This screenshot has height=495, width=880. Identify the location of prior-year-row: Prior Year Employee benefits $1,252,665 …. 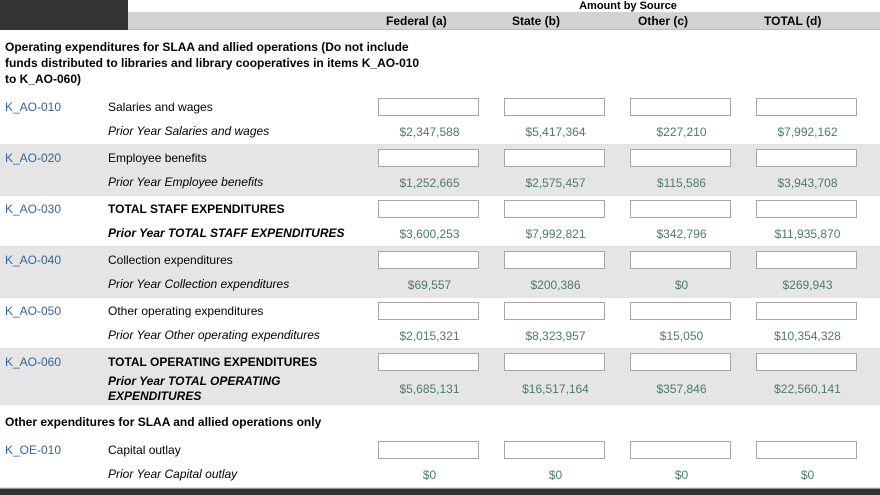
(440, 182).